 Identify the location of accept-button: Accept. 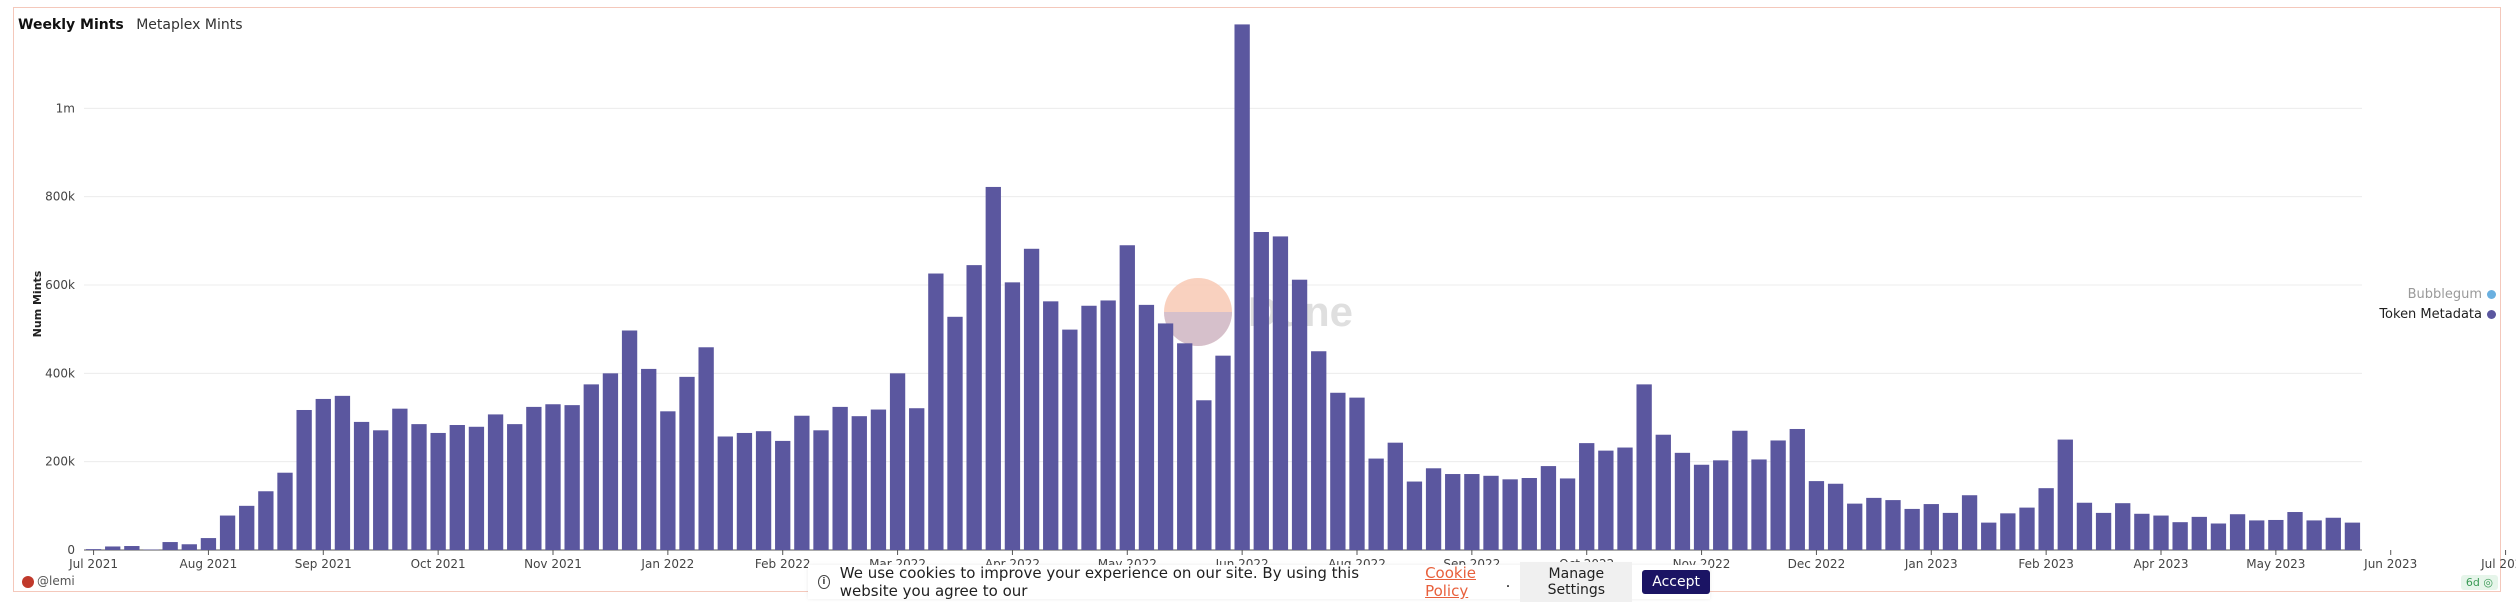
(1676, 582).